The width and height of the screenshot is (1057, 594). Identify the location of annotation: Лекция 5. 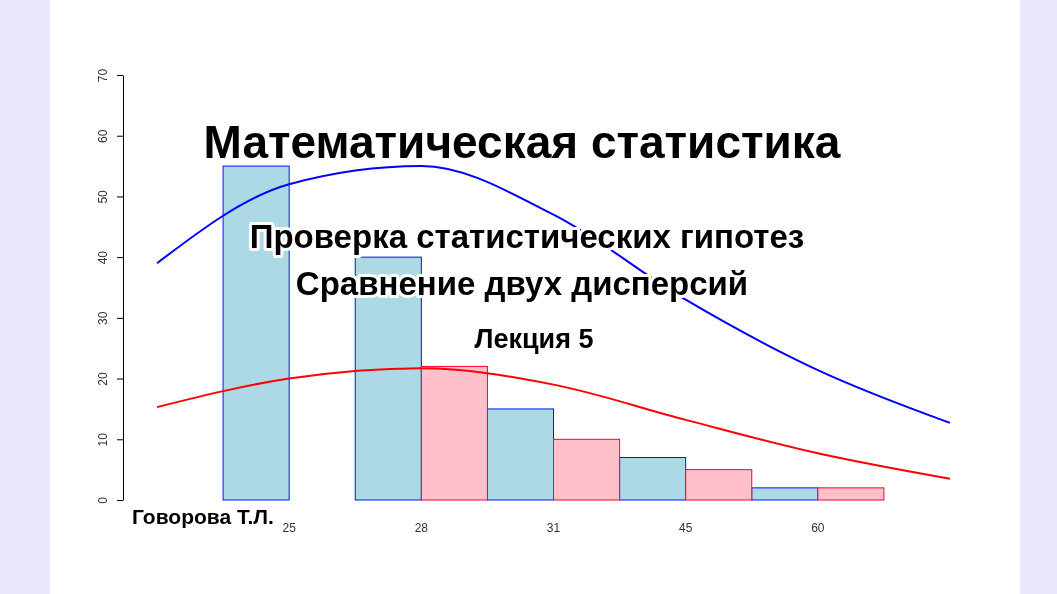
(534, 339).